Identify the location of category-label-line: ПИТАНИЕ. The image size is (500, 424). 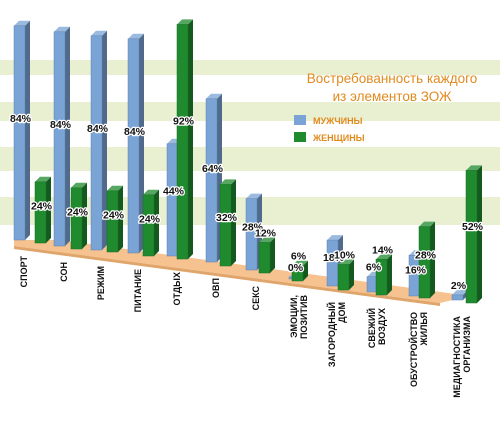
(138, 290).